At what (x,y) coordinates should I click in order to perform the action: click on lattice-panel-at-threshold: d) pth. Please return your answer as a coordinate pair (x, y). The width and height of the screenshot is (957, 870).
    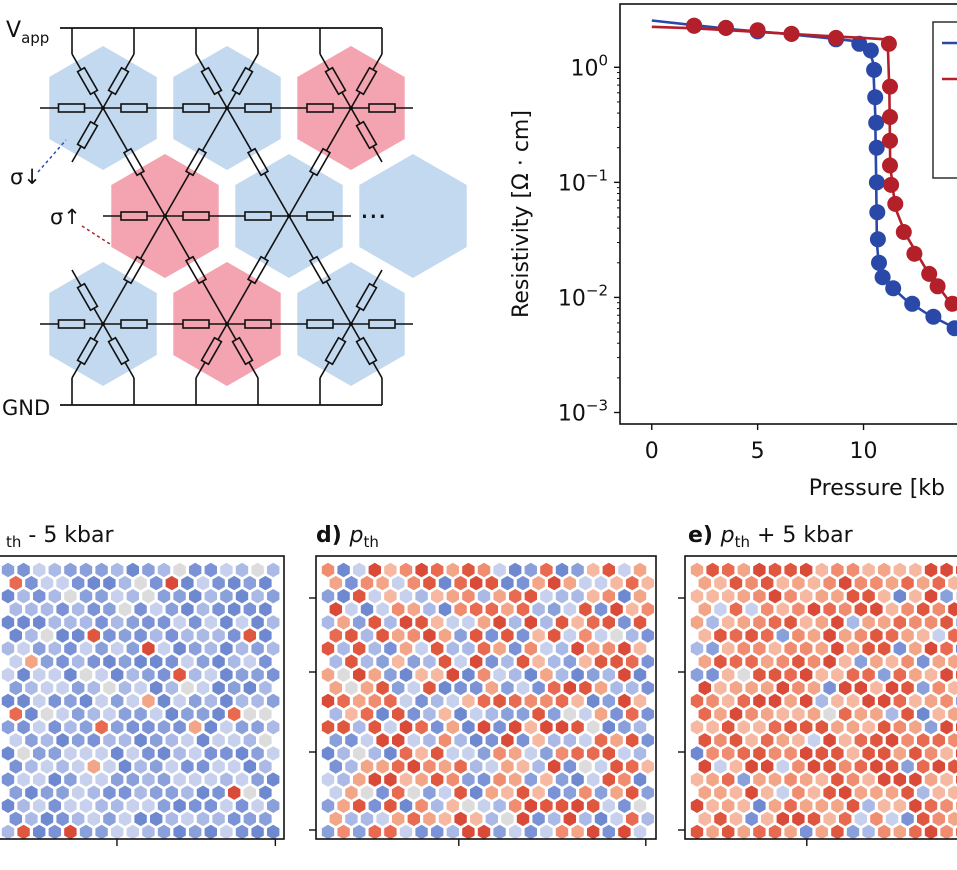
    Looking at the image, I should click on (483, 684).